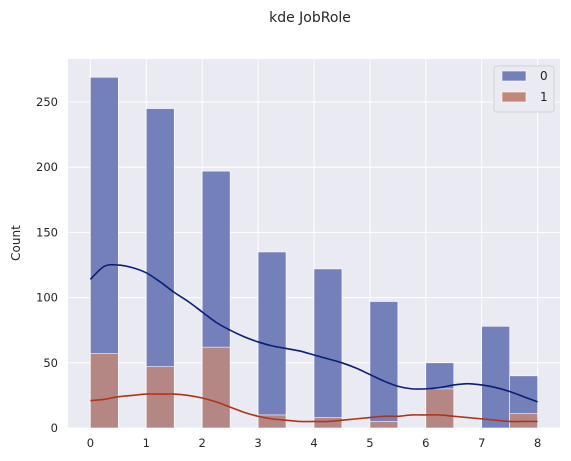  I want to click on y-axis-label: Count, so click(16, 243).